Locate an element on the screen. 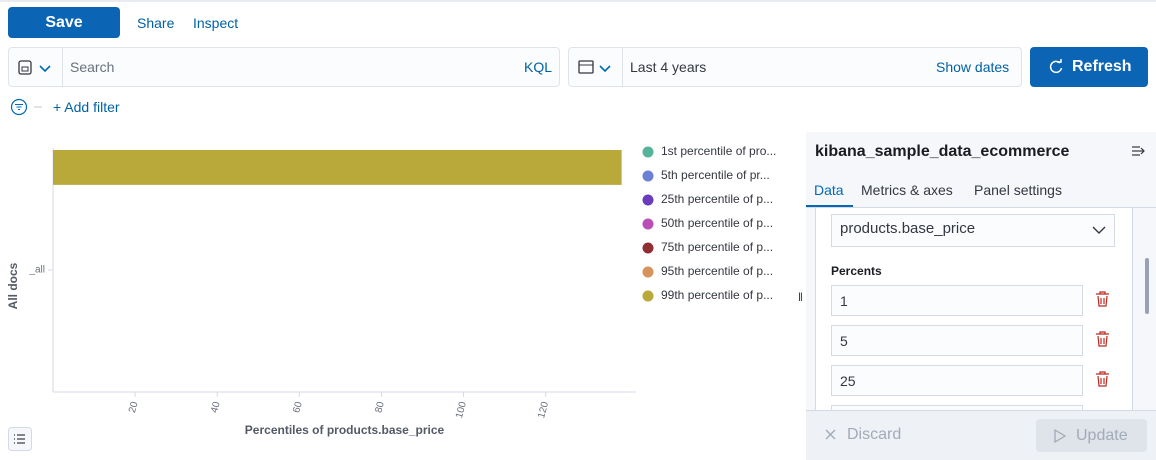  percent-input: 1 is located at coordinates (957, 300).